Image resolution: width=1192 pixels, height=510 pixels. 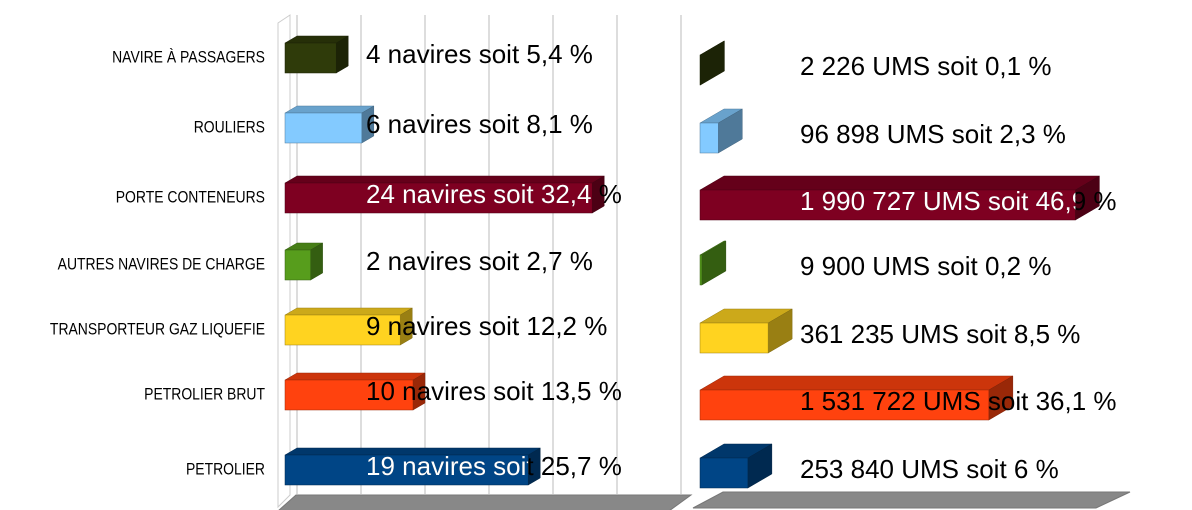 I want to click on value-label: 2 226 UMS soit 0,1 %, so click(x=925, y=66).